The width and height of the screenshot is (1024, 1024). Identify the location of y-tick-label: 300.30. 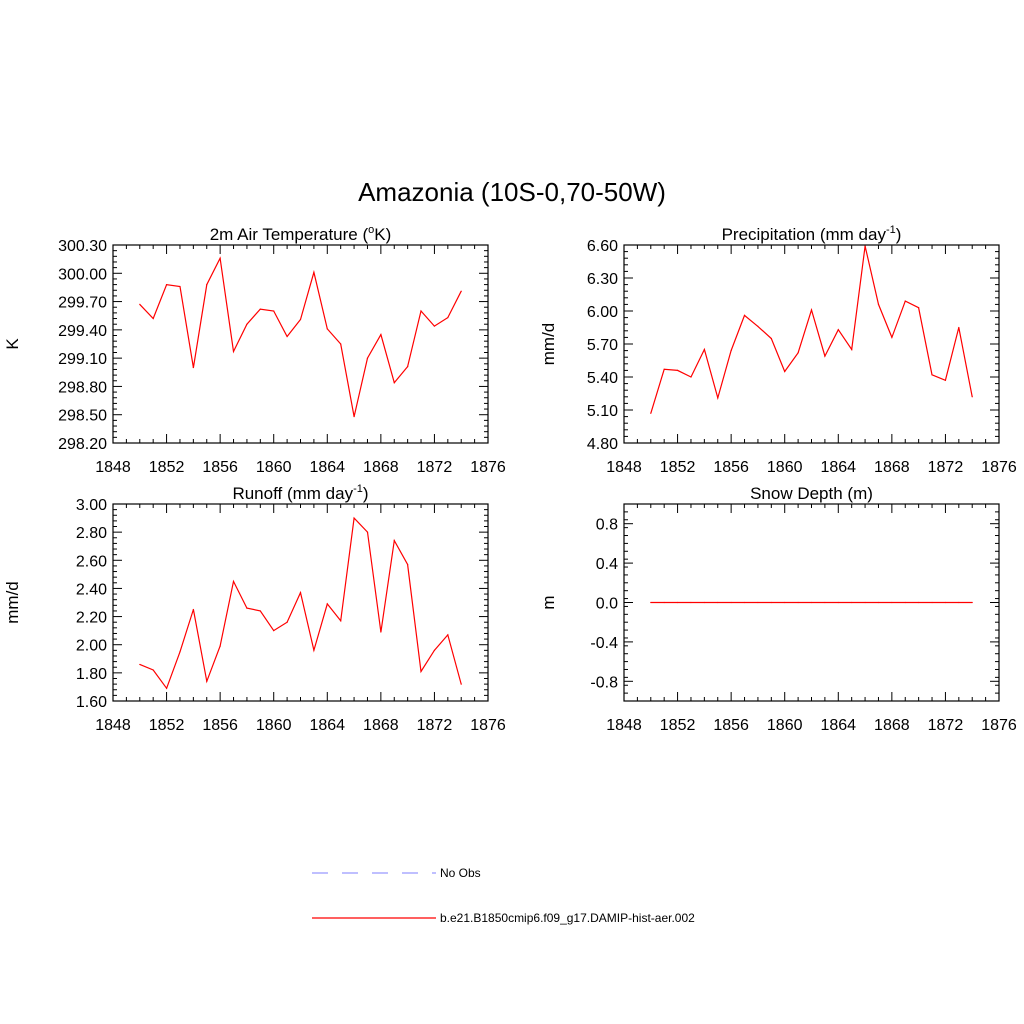
(82, 246).